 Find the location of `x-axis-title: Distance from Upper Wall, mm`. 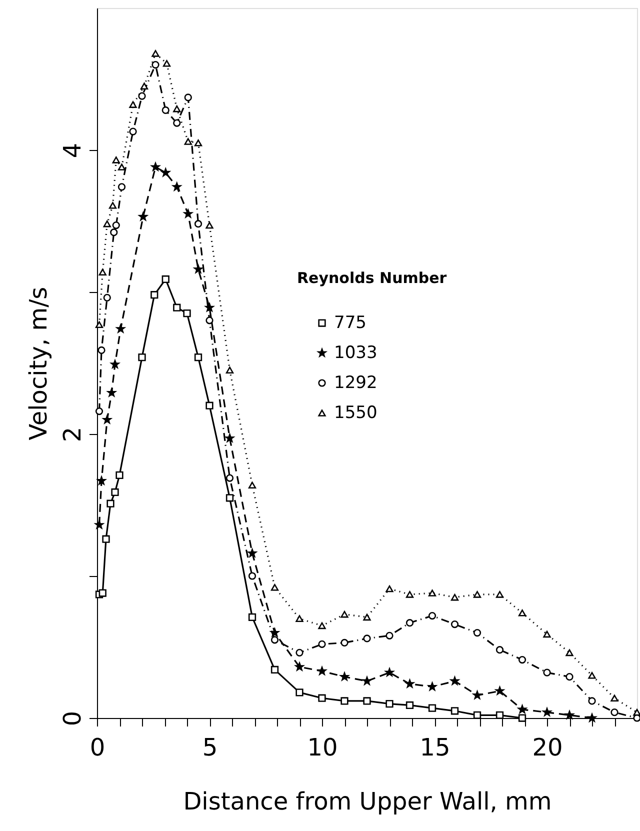

x-axis-title: Distance from Upper Wall, mm is located at coordinates (367, 802).